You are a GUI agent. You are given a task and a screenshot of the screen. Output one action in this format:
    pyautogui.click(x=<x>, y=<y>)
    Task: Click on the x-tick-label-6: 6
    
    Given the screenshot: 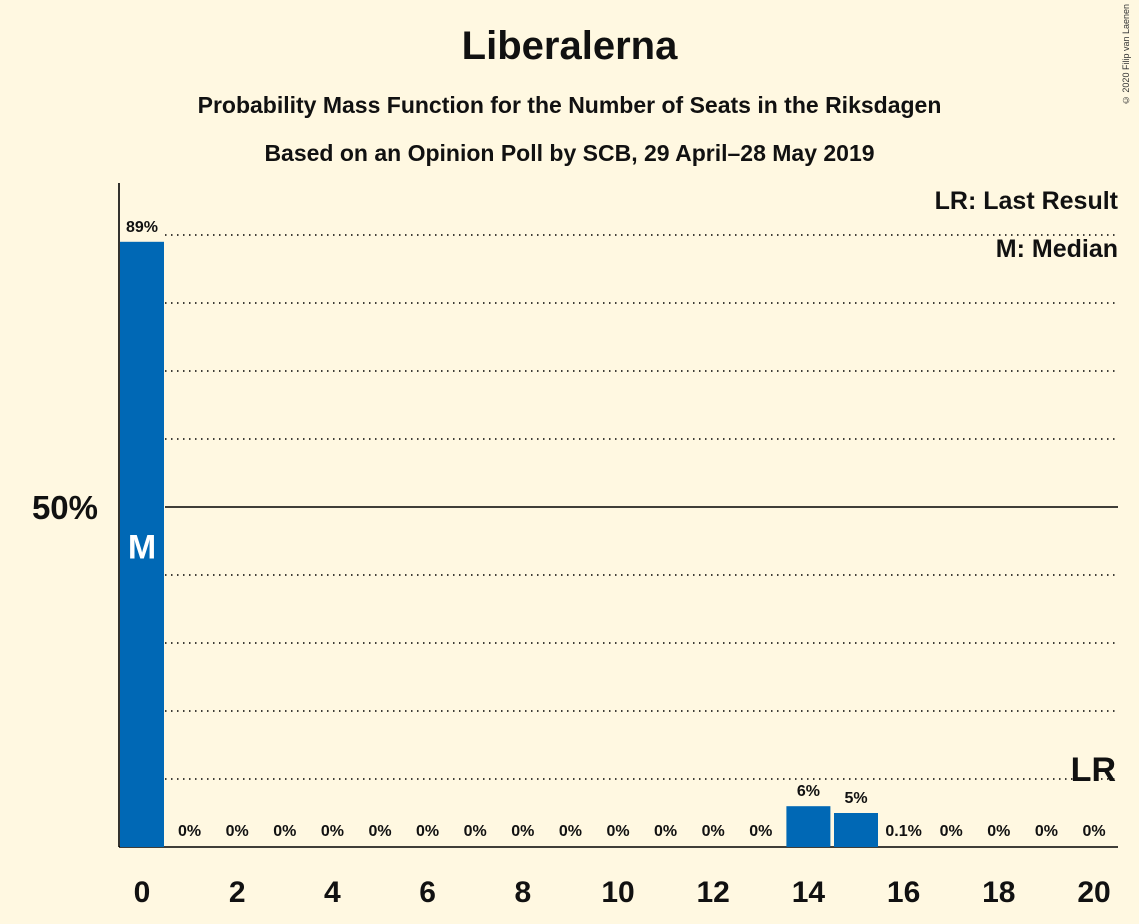 What is the action you would take?
    pyautogui.click(x=427, y=892)
    